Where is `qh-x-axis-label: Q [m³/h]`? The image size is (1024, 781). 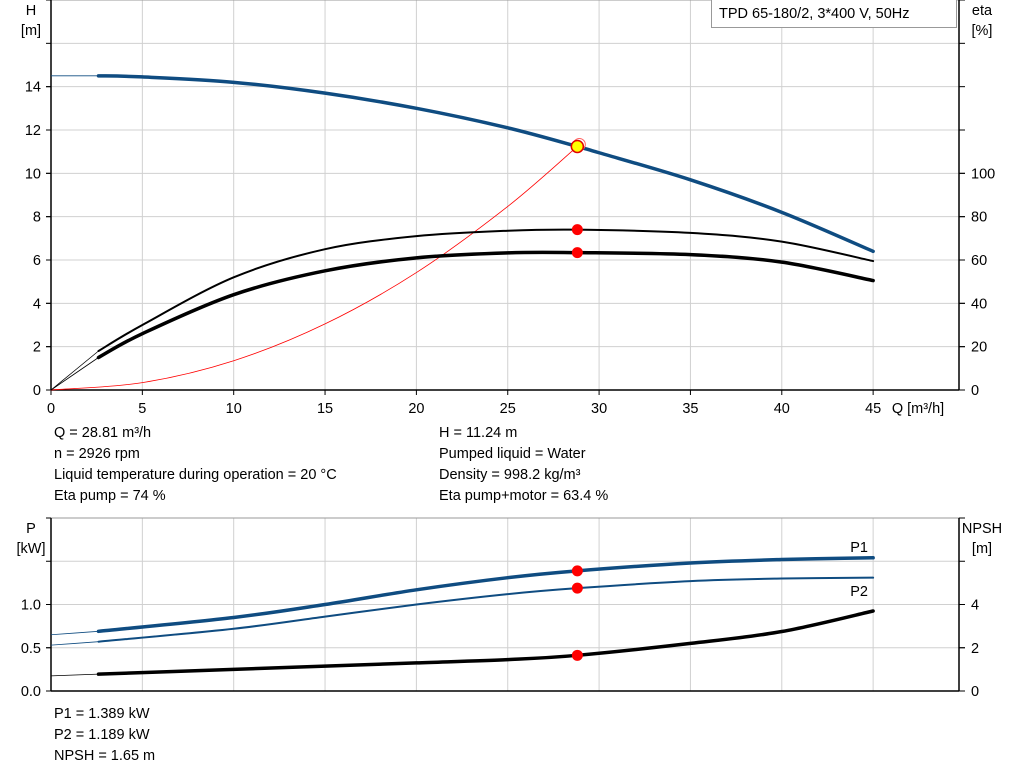
qh-x-axis-label: Q [m³/h] is located at coordinates (918, 409).